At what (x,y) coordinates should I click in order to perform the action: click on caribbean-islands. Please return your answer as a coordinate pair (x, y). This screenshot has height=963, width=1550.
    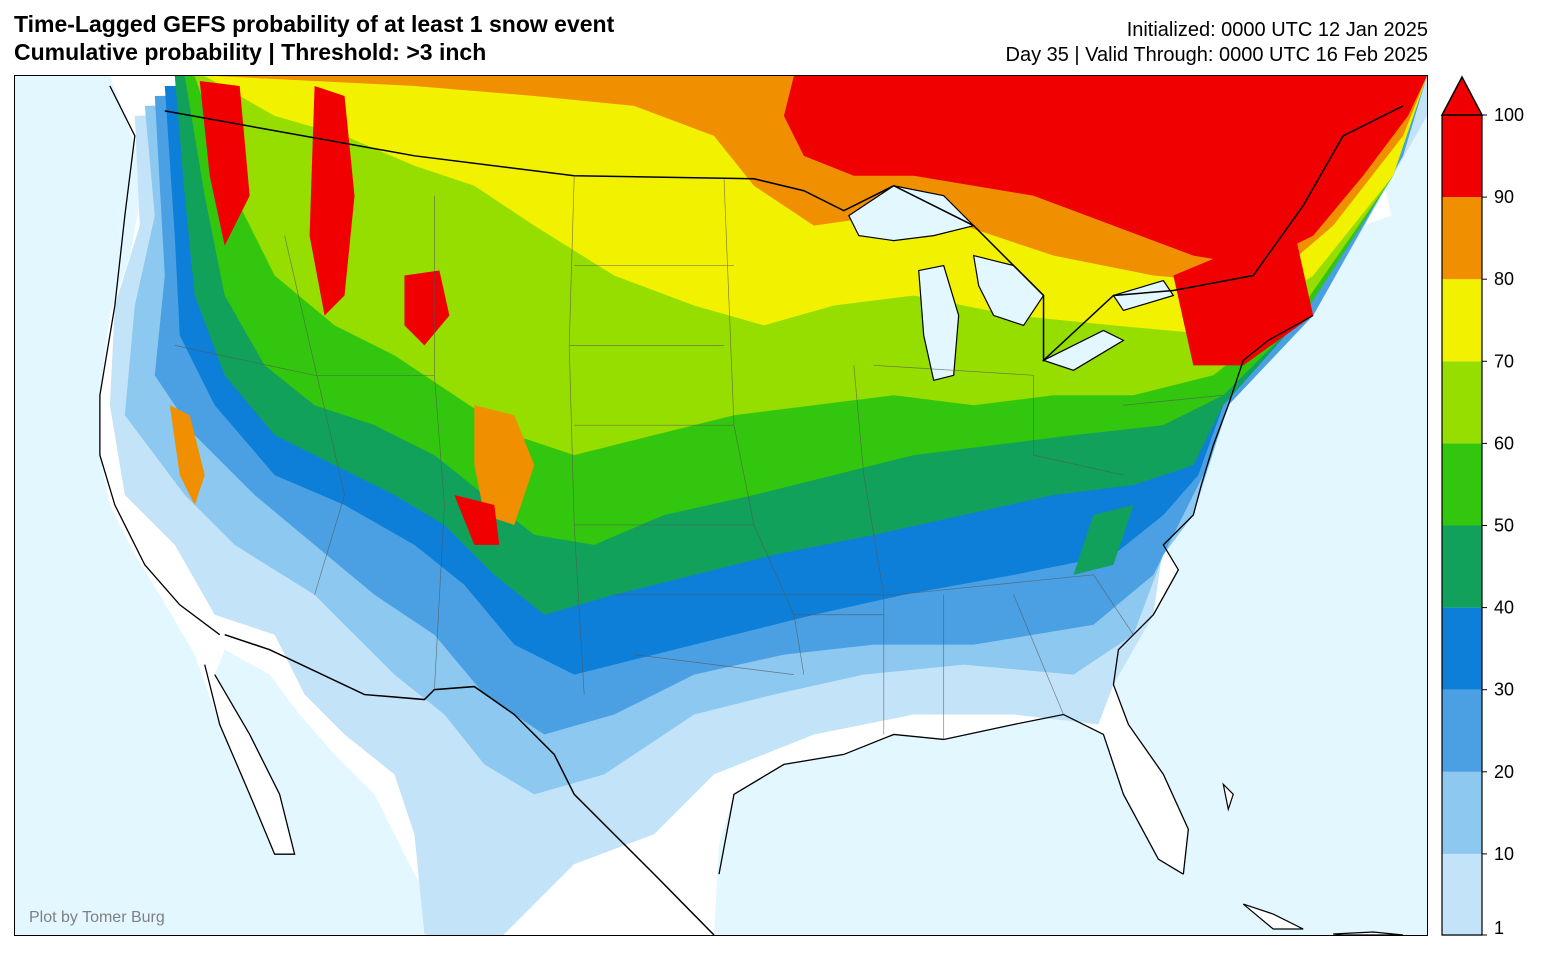
    Looking at the image, I should click on (1313, 858).